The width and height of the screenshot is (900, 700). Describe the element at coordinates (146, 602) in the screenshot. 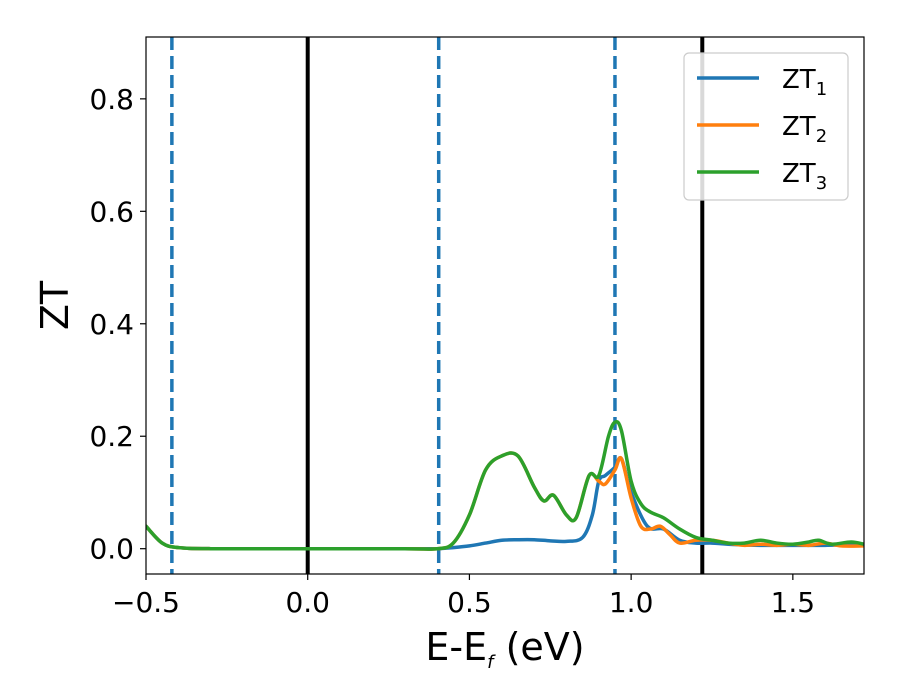

I see `x-tick-label: −0.5` at that location.